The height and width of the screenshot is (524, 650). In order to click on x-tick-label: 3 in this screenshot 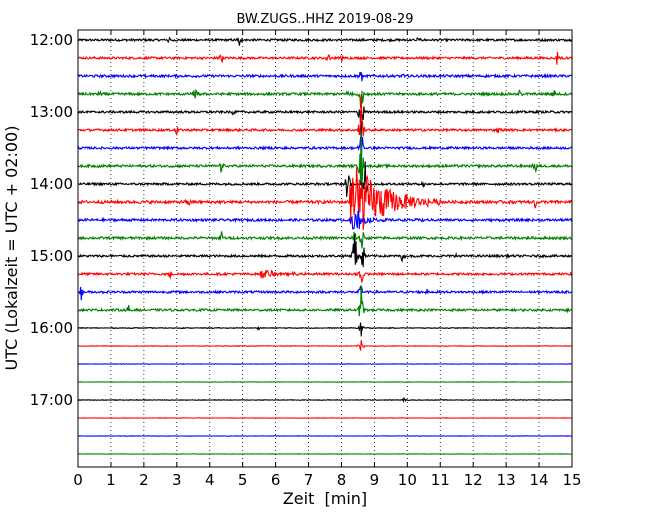, I will do `click(177, 480)`.